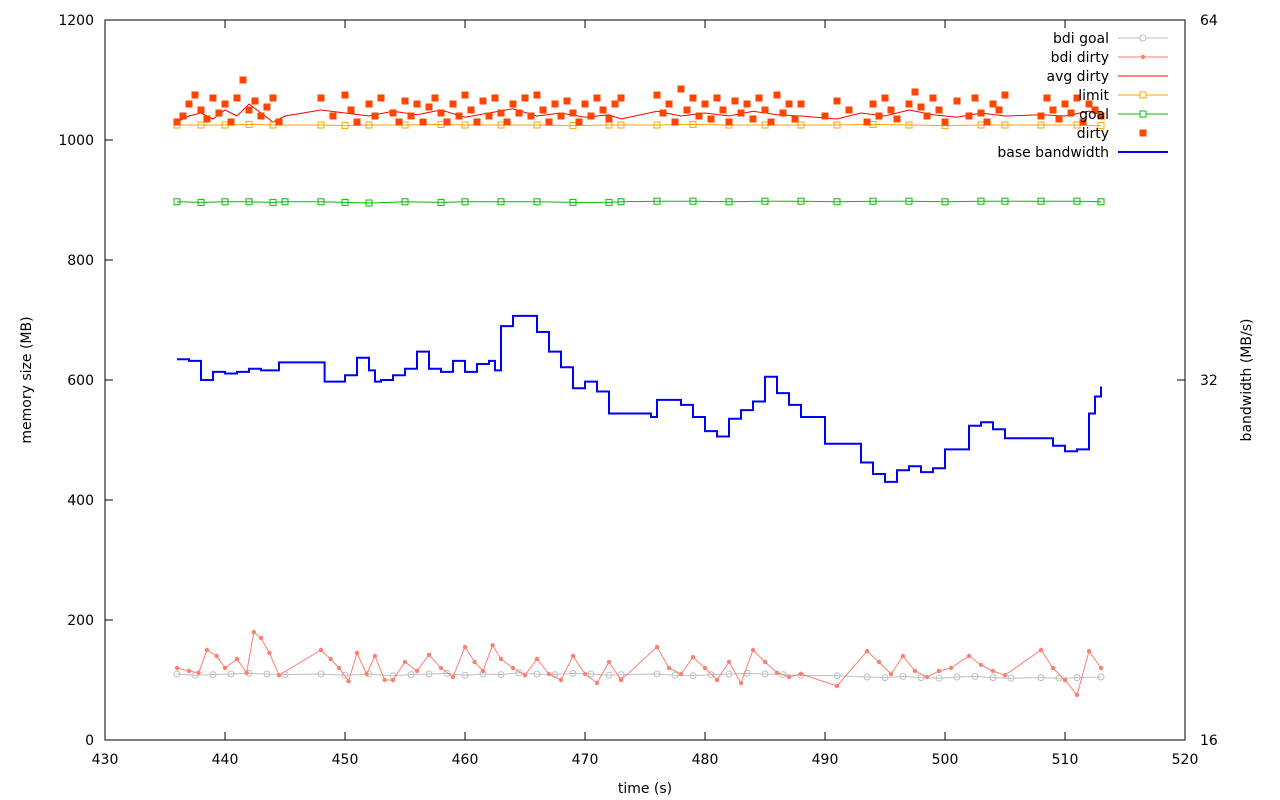 The image size is (1280, 800). Describe the element at coordinates (639, 125) in the screenshot. I see `series-line` at that location.